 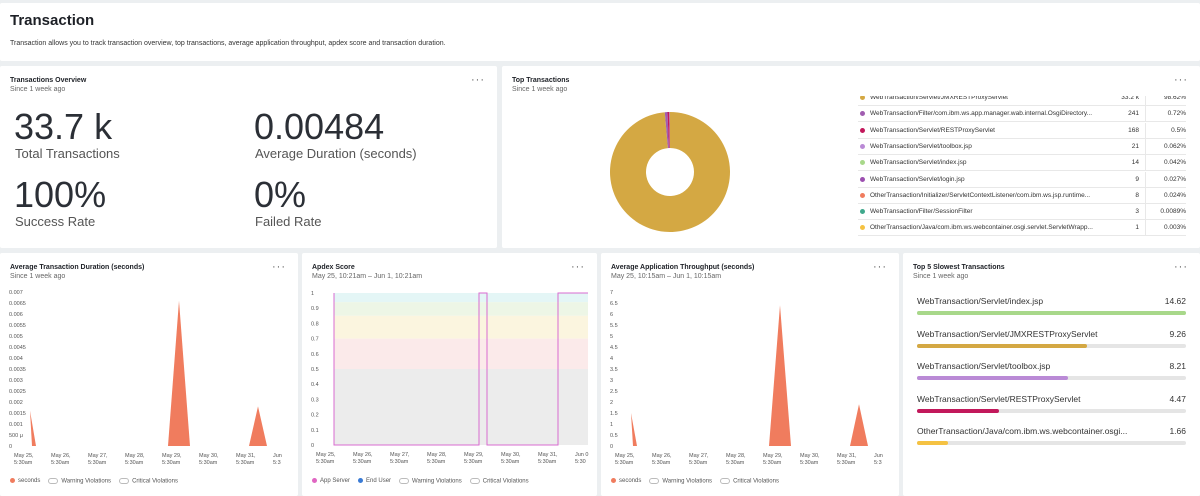 I want to click on card-title: Average Transaction Duration (seconds), so click(x=77, y=267).